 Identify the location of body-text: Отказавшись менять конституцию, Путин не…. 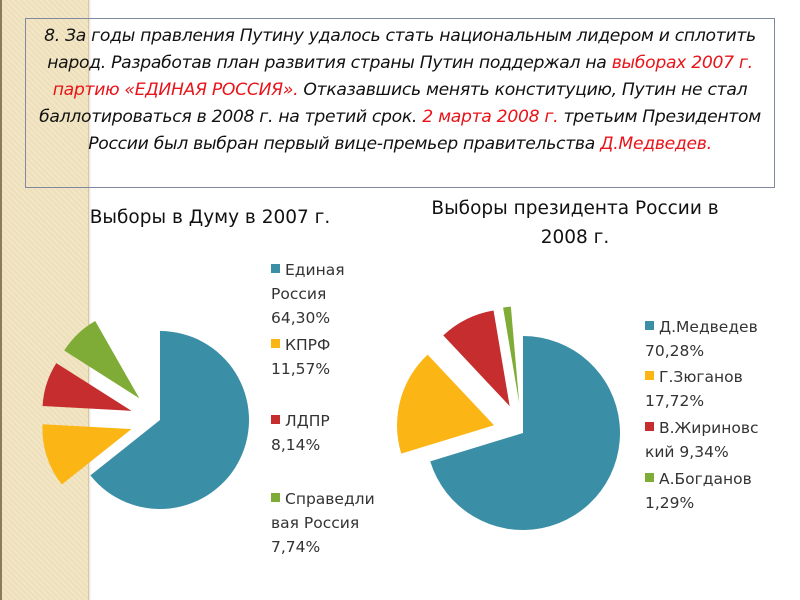
(393, 103).